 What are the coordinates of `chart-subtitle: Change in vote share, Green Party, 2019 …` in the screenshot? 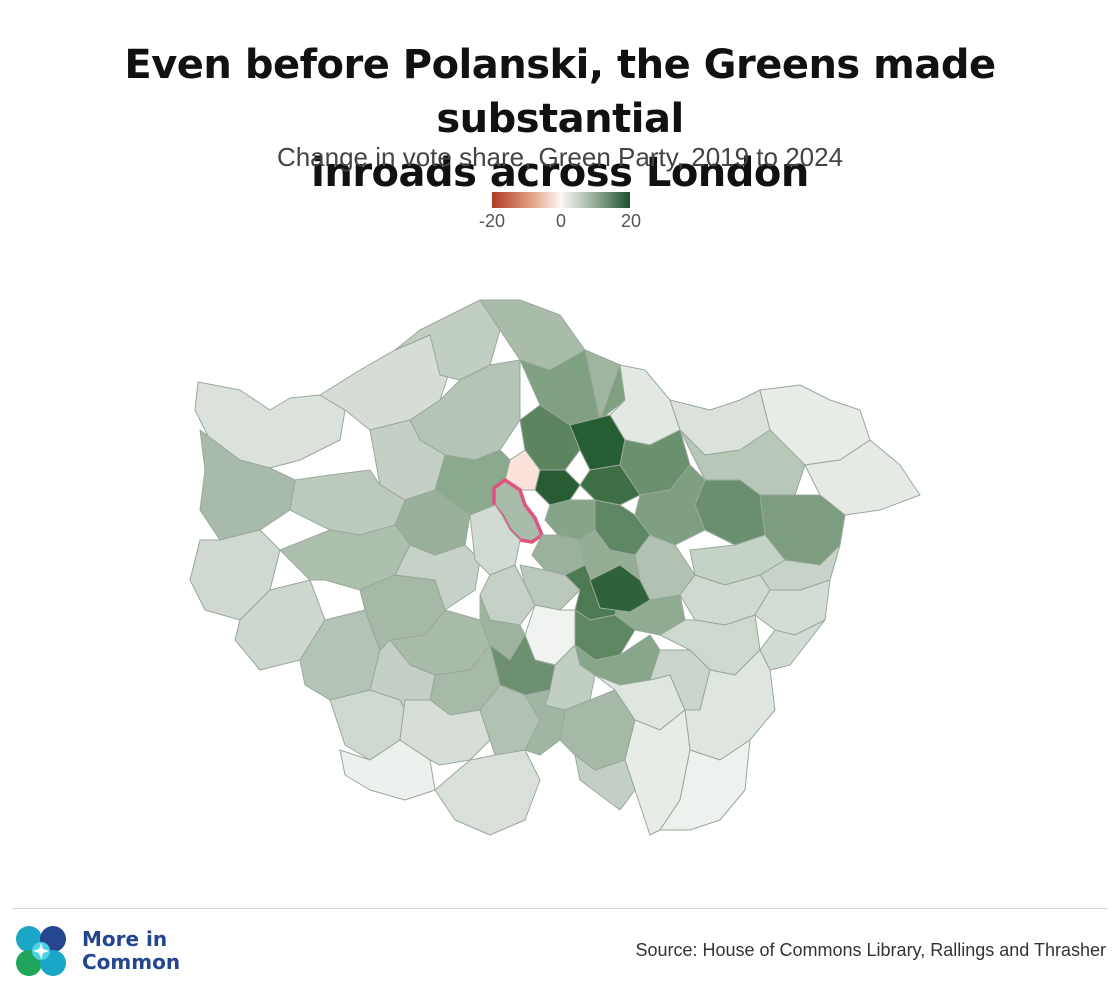 It's located at (560, 157).